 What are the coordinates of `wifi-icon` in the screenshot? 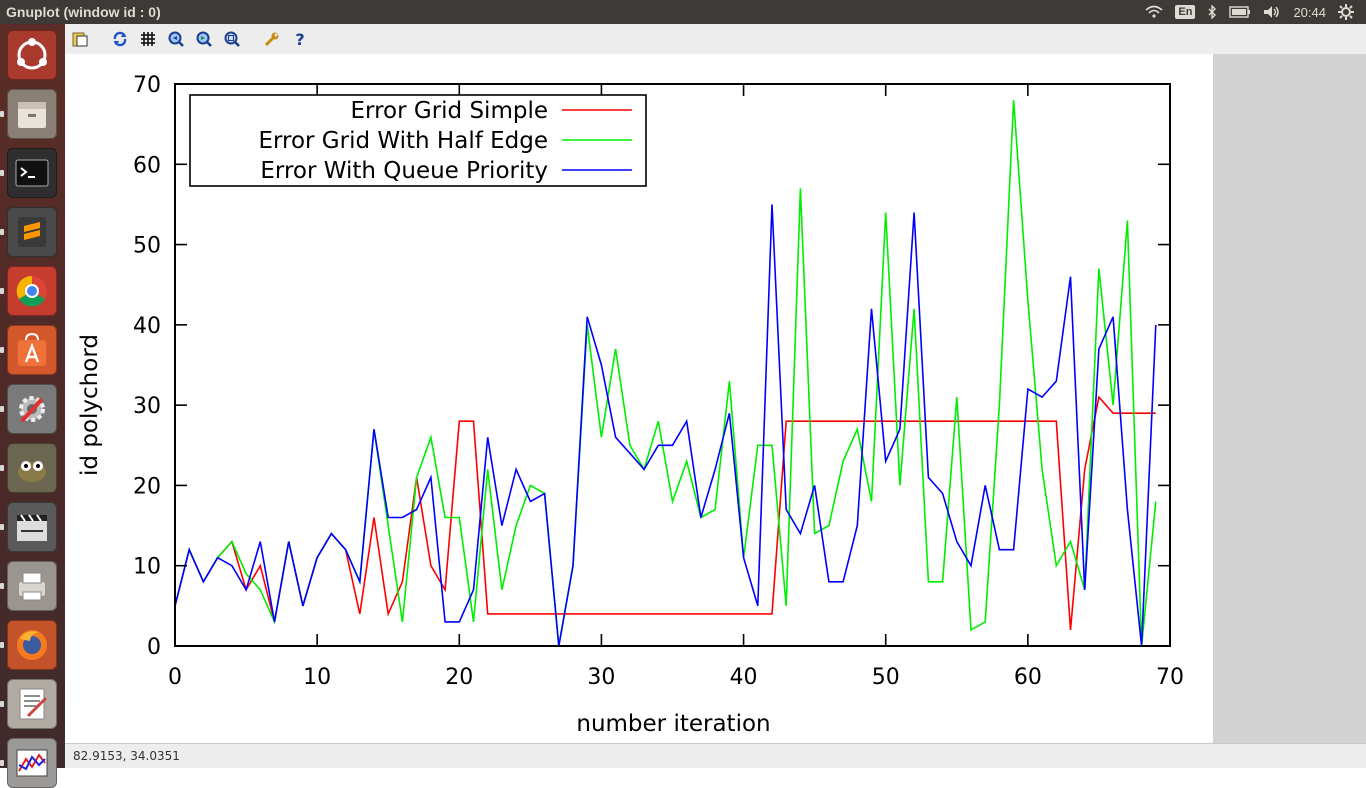 It's located at (1154, 12).